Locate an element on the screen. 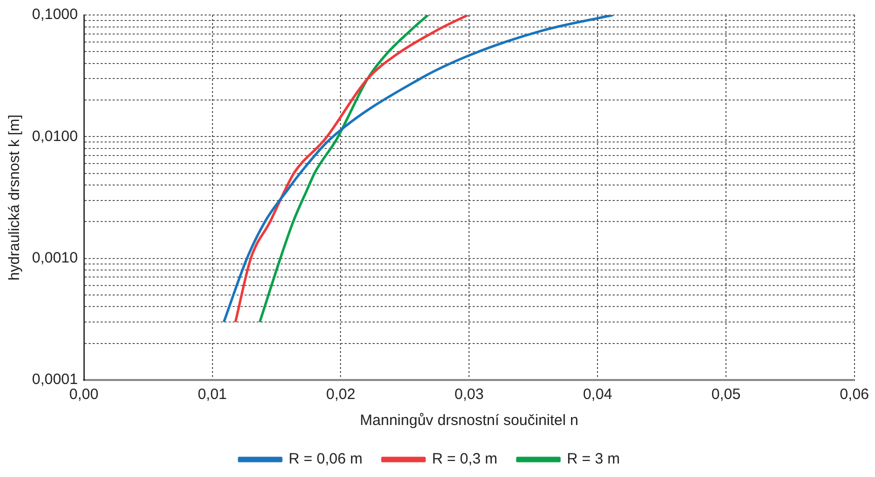  x-tick-label: 0,03 is located at coordinates (469, 395).